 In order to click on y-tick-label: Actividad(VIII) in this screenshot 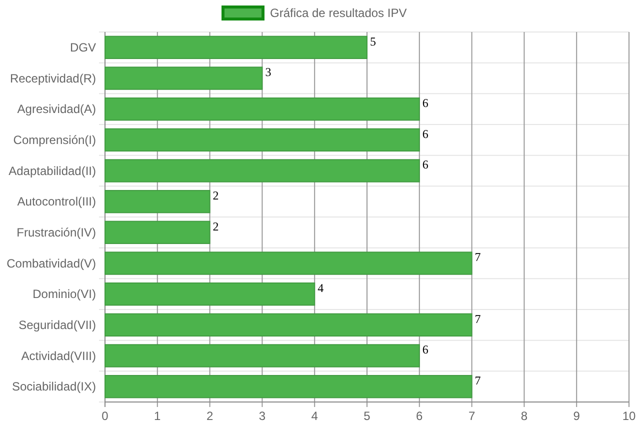, I will do `click(58, 355)`.